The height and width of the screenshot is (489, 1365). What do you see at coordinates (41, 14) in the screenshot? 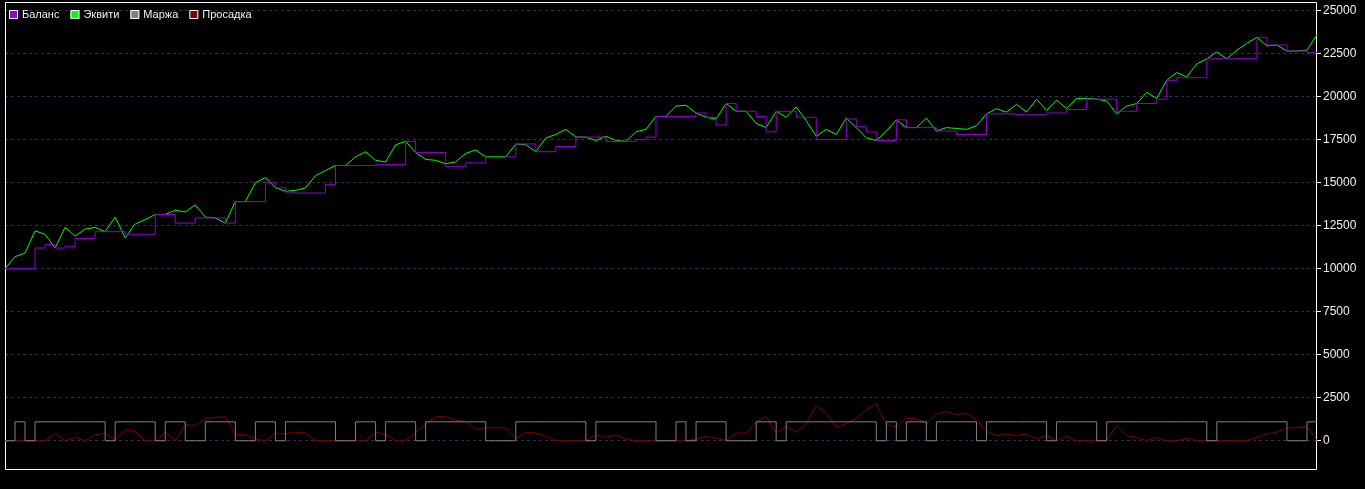
I see `legend-label: Баланс` at bounding box center [41, 14].